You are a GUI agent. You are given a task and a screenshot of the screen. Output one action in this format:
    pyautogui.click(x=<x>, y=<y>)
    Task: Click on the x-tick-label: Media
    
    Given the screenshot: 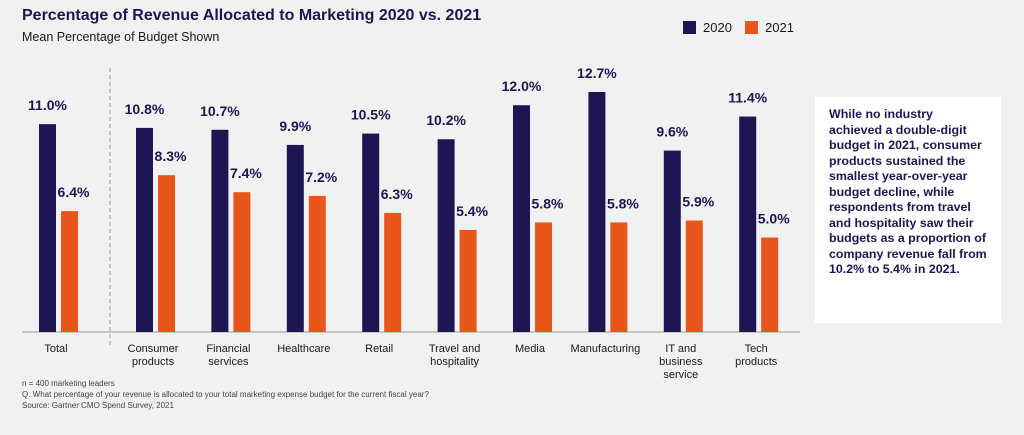 What is the action you would take?
    pyautogui.click(x=530, y=349)
    